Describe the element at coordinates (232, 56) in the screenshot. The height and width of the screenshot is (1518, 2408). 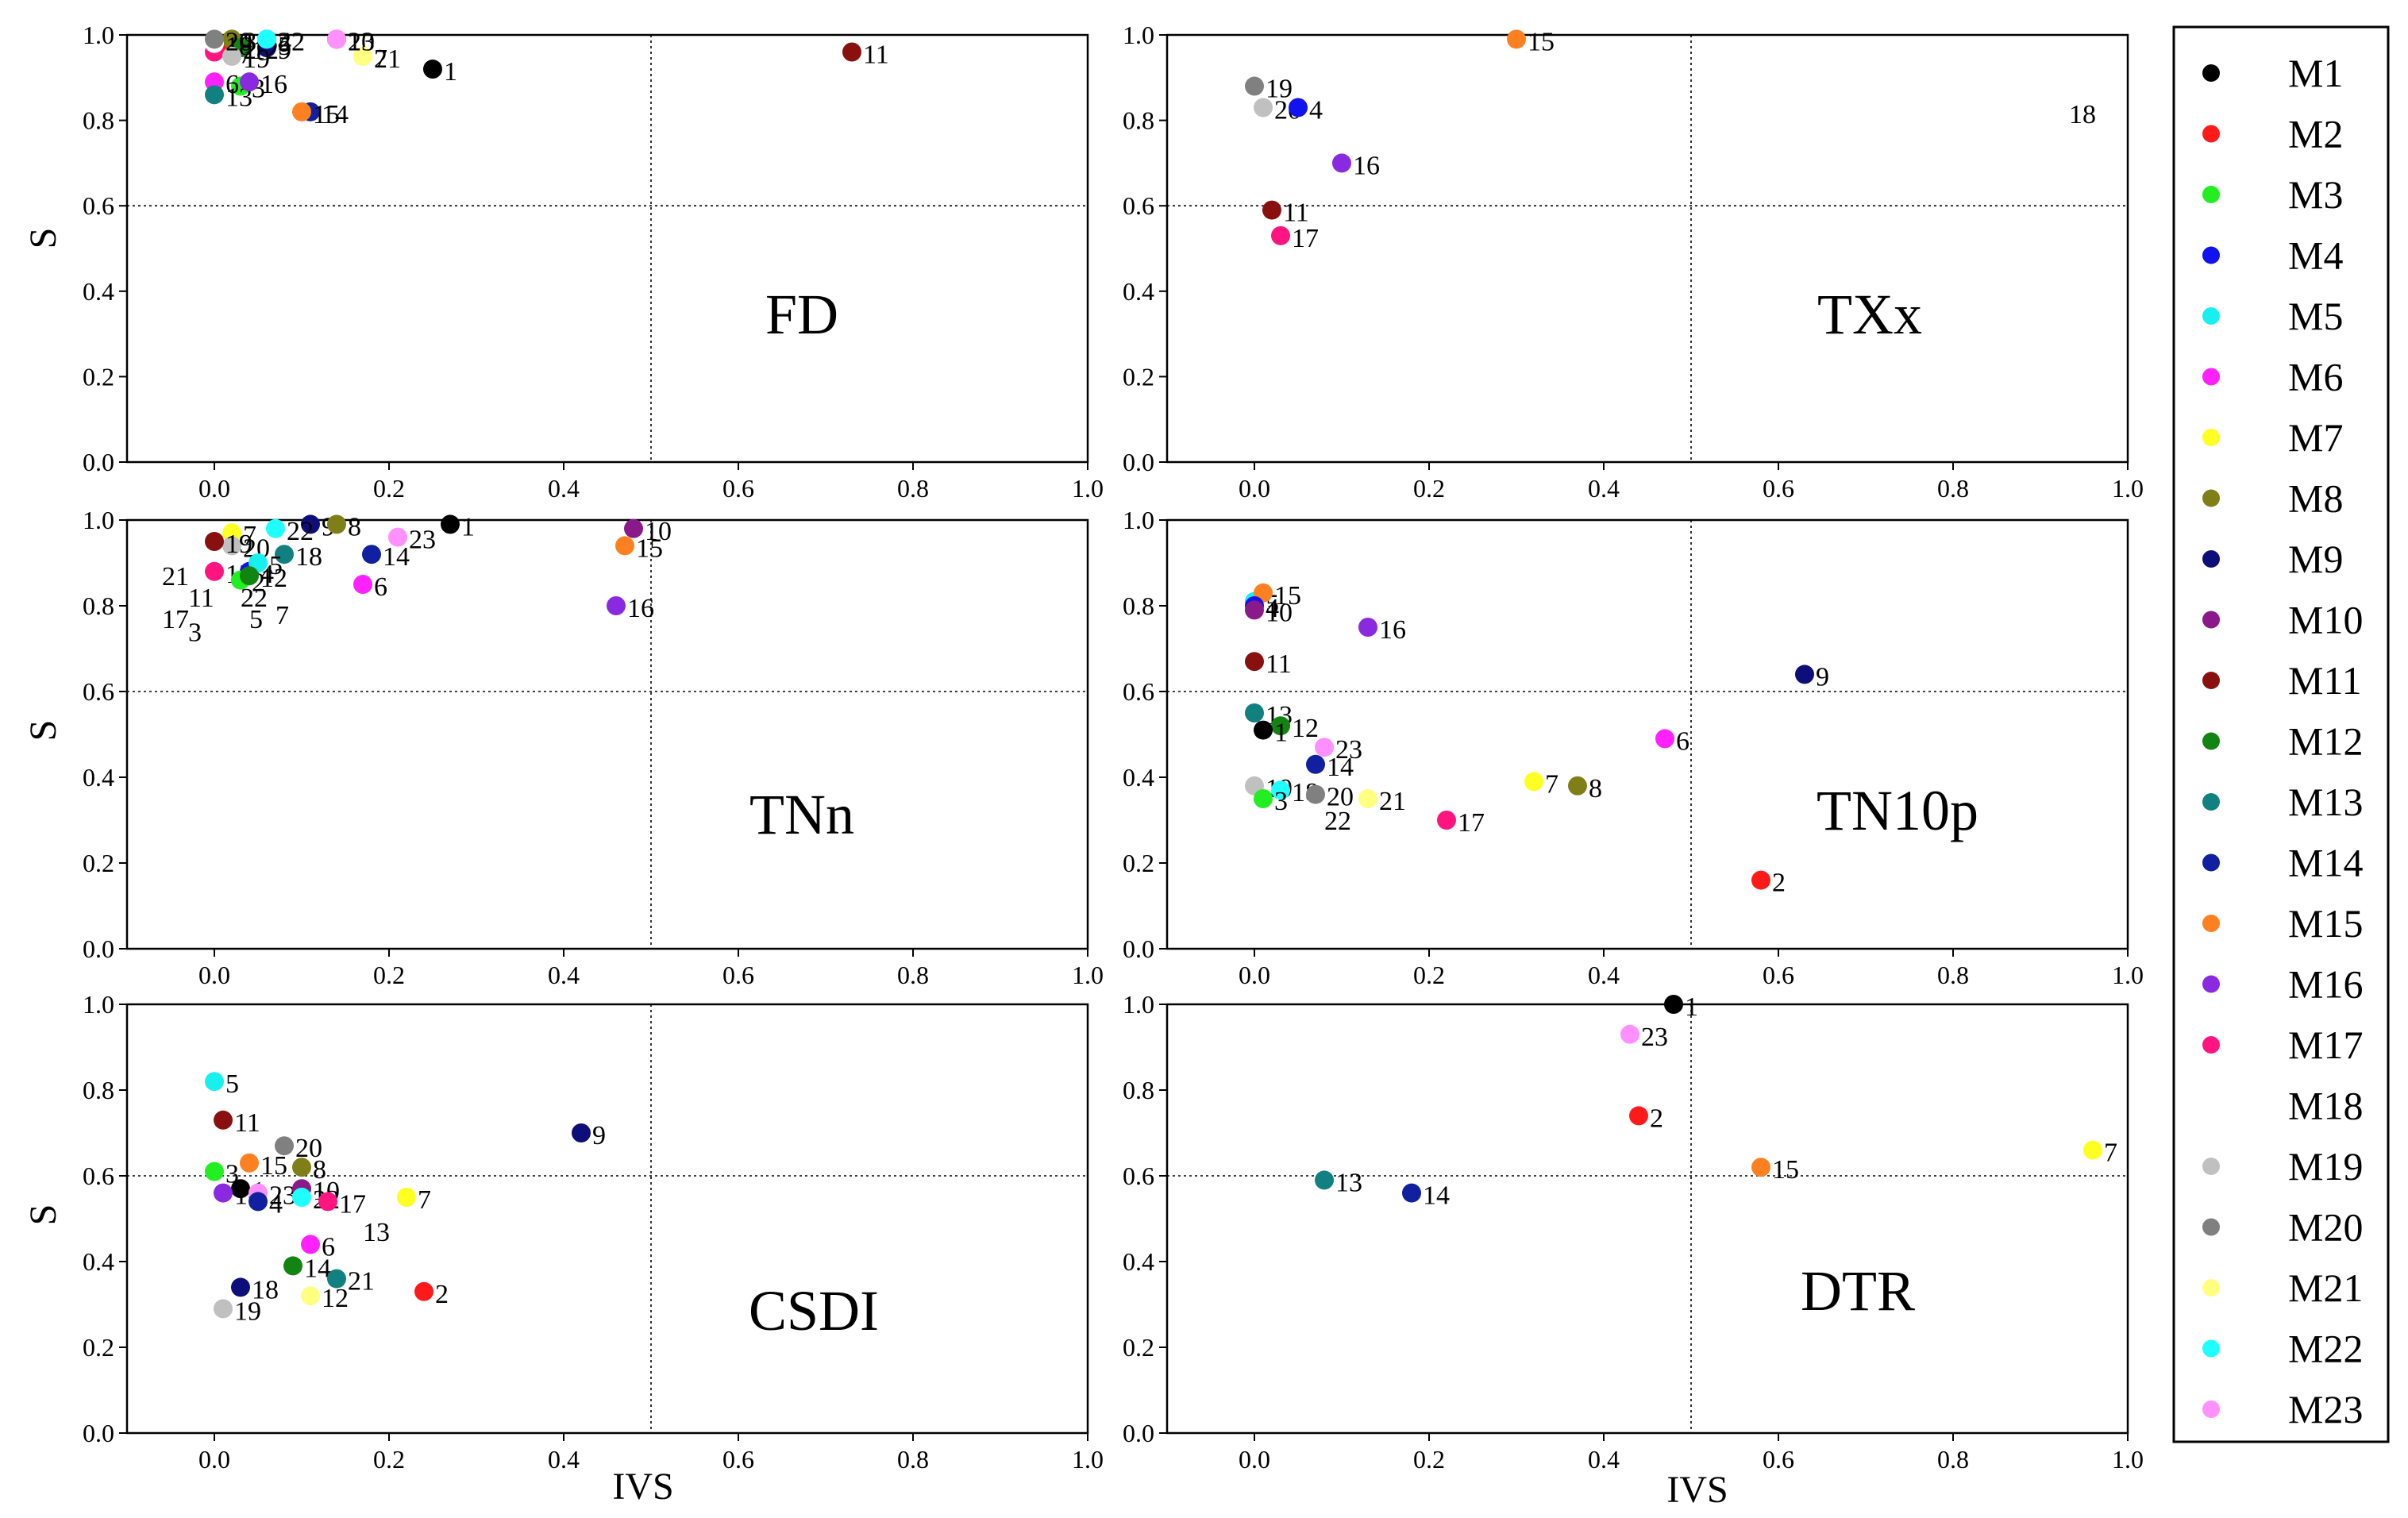
I see `point-m19` at that location.